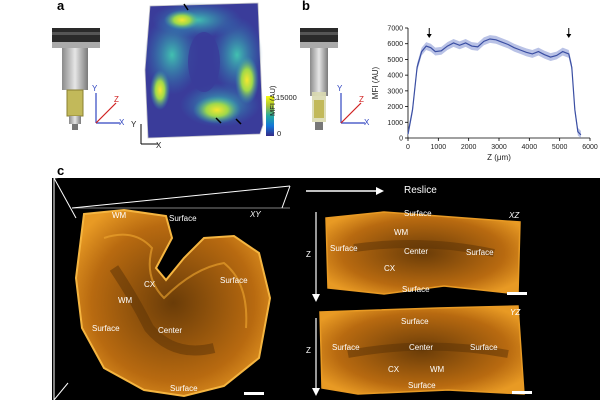  I want to click on xy-scale-bar, so click(254, 393).